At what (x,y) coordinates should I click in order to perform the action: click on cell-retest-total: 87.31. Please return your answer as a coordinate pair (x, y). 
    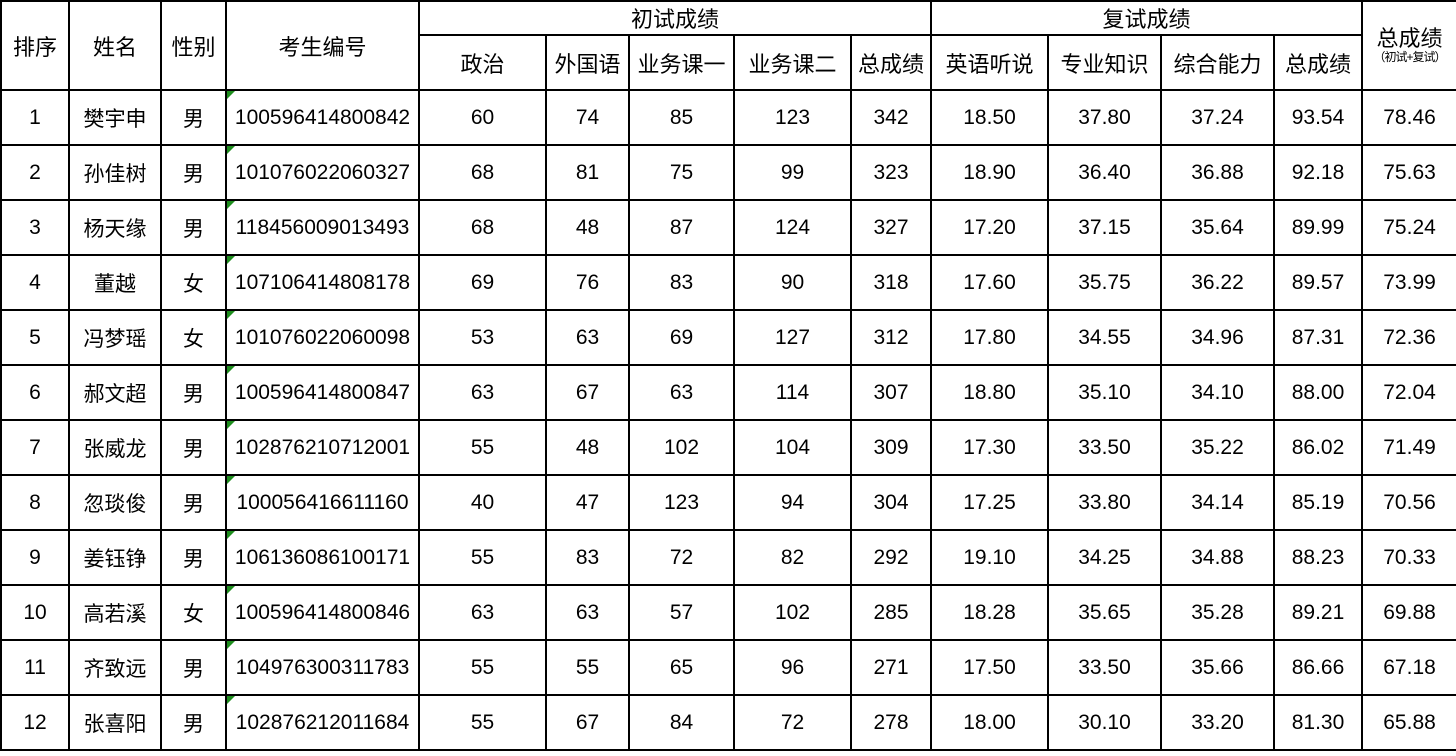
    Looking at the image, I should click on (1318, 337).